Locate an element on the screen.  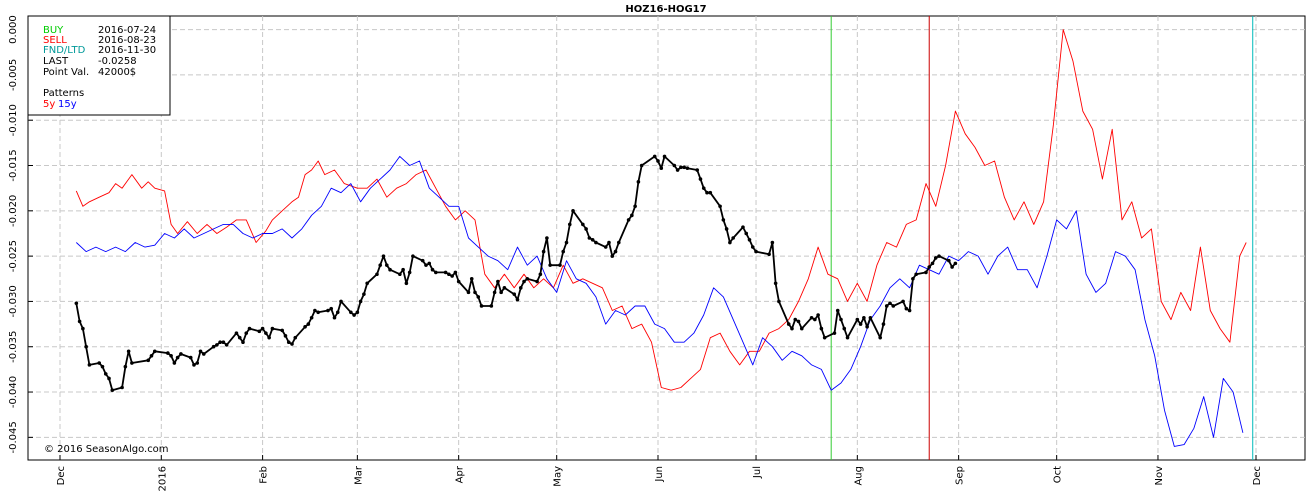
x-axis: Dec 2016 Feb Mar Apr May Jun Jul Aug Sep Oct Nov Dec is located at coordinates (659, 473).